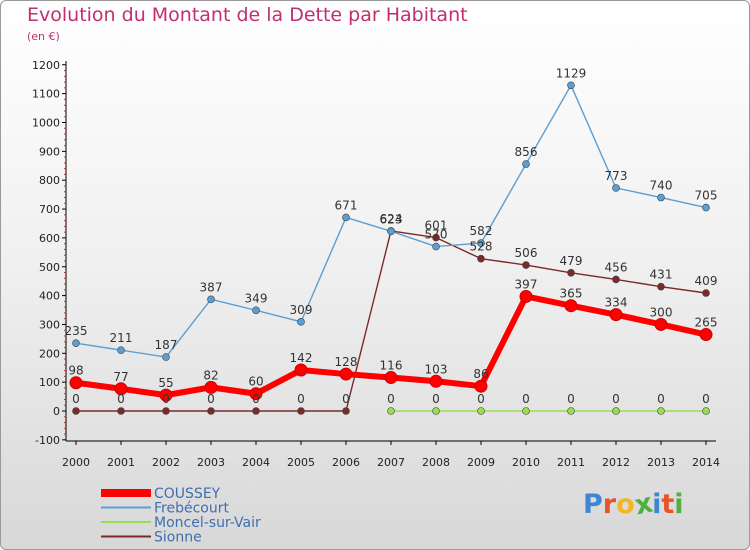 Image resolution: width=750 pixels, height=550 pixels. Describe the element at coordinates (661, 462) in the screenshot. I see `x-tick-label: 2013` at that location.